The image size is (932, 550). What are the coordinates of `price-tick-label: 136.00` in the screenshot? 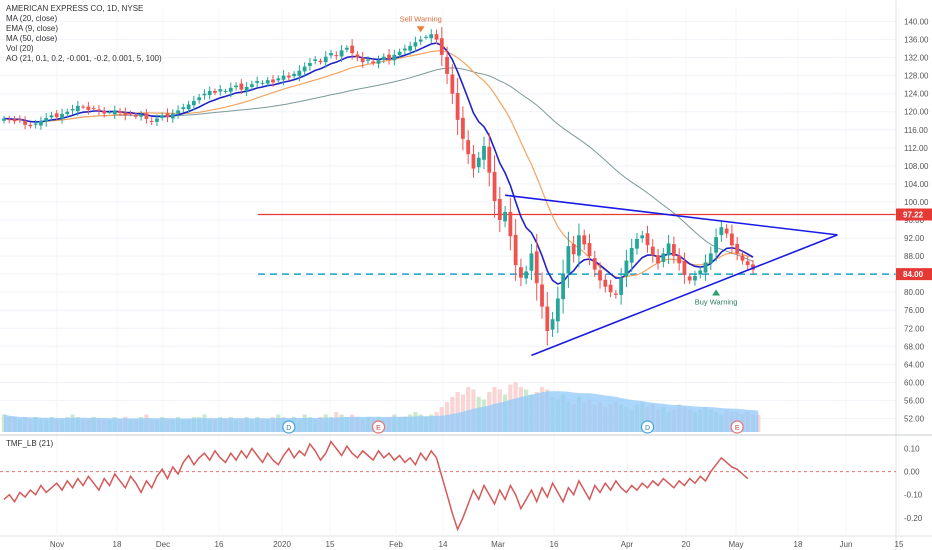 It's located at (916, 40).